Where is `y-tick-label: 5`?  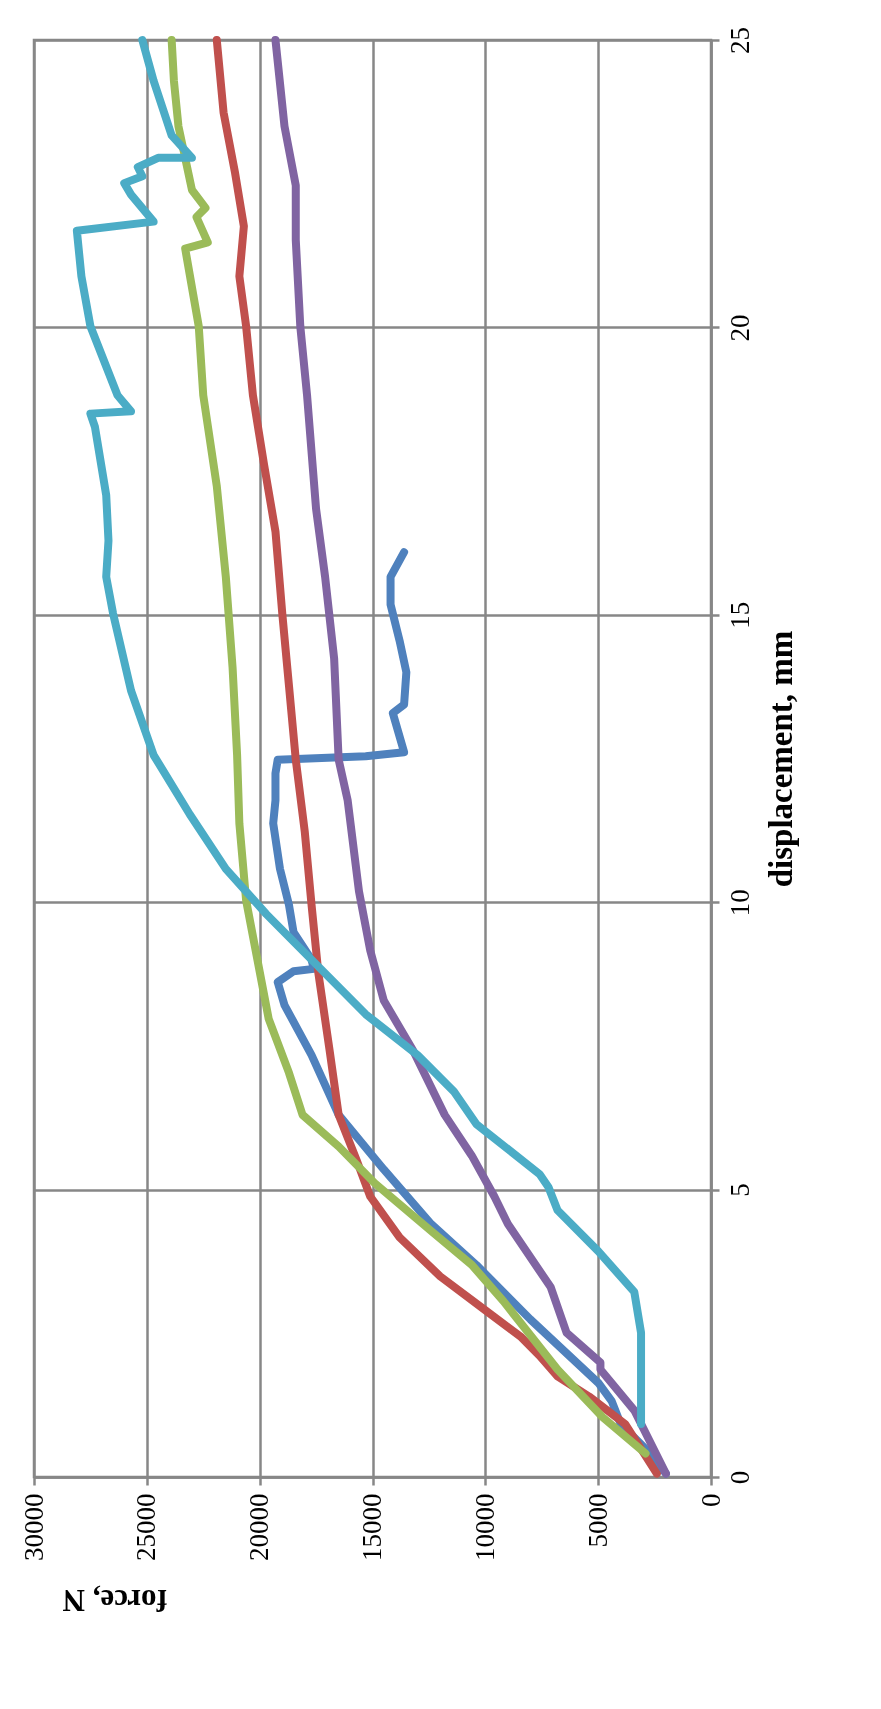
y-tick-label: 5 is located at coordinates (739, 1190).